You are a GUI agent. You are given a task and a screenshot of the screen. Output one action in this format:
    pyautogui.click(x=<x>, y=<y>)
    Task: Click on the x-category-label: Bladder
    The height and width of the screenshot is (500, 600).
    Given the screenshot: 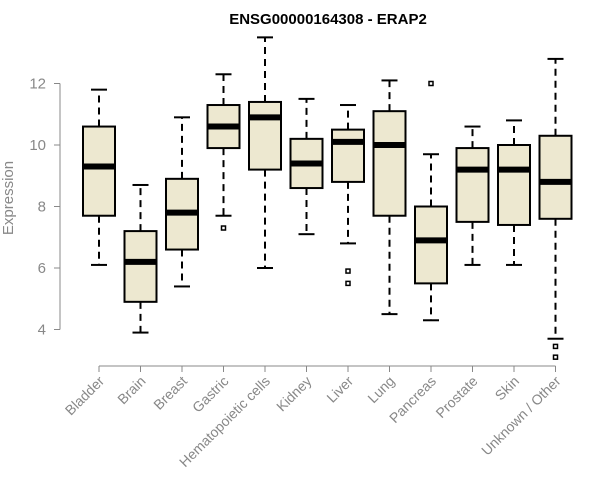 What is the action you would take?
    pyautogui.click(x=85, y=396)
    